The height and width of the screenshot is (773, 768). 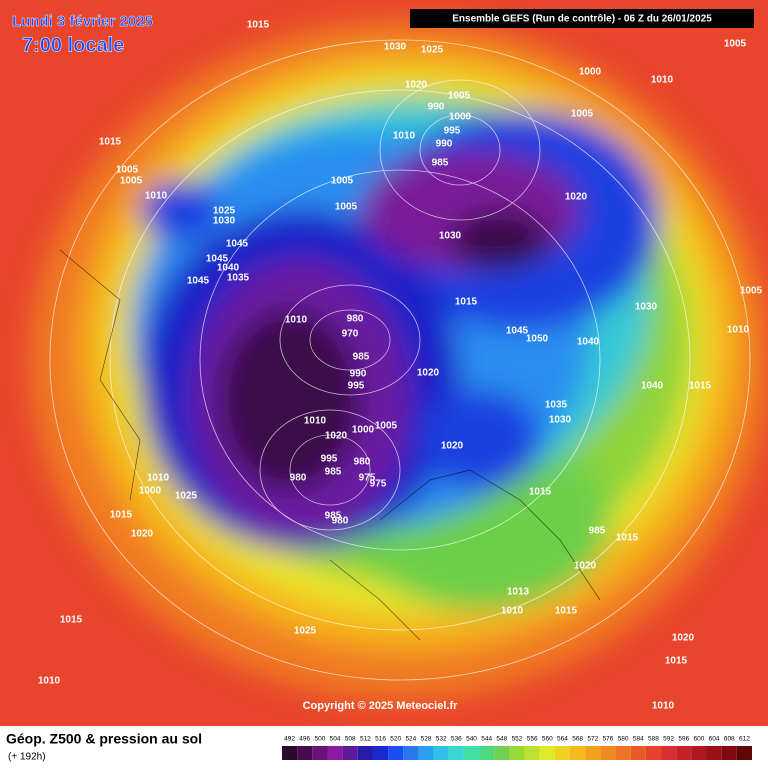 What do you see at coordinates (556, 405) in the screenshot?
I see `isobar-label: 1035` at bounding box center [556, 405].